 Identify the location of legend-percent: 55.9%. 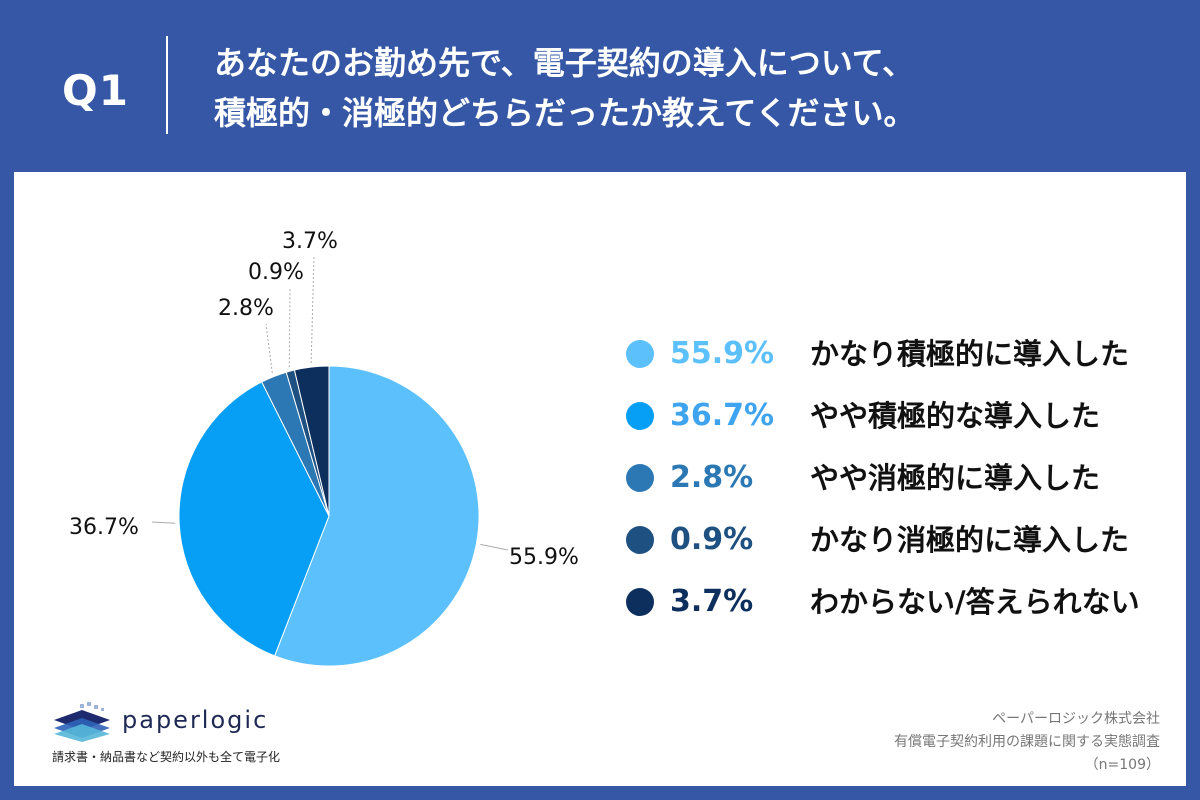
(722, 353).